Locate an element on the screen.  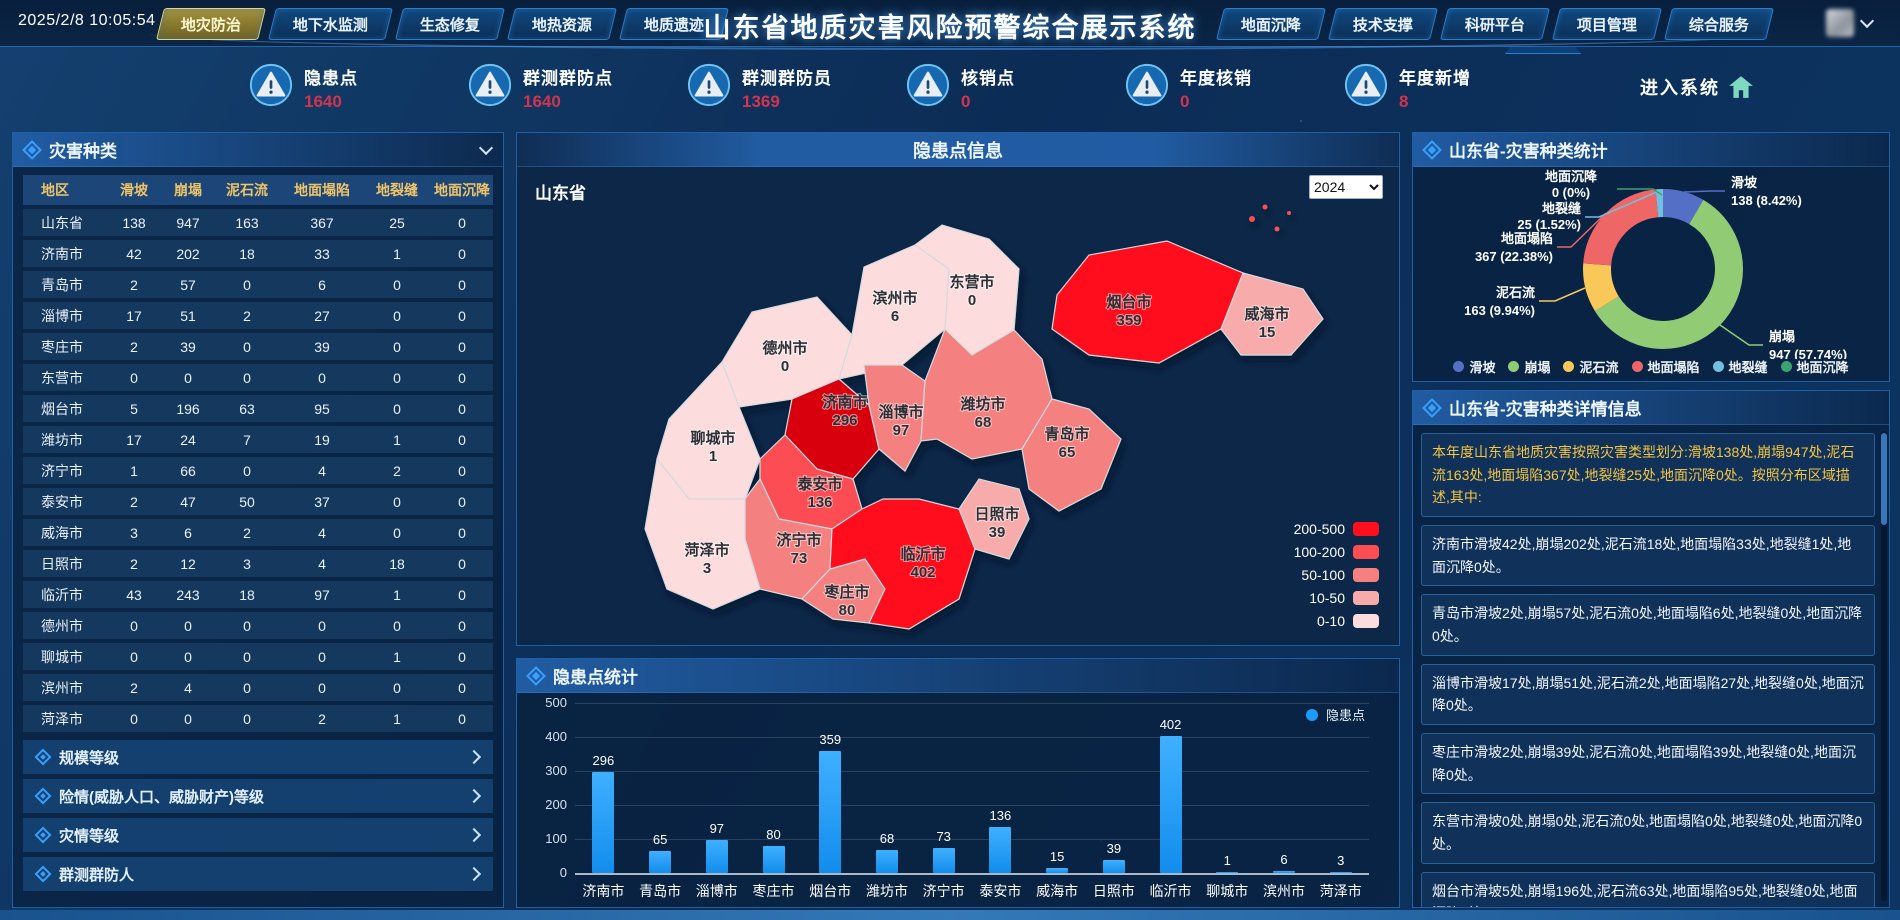
table-cell: 19 is located at coordinates (322, 439).